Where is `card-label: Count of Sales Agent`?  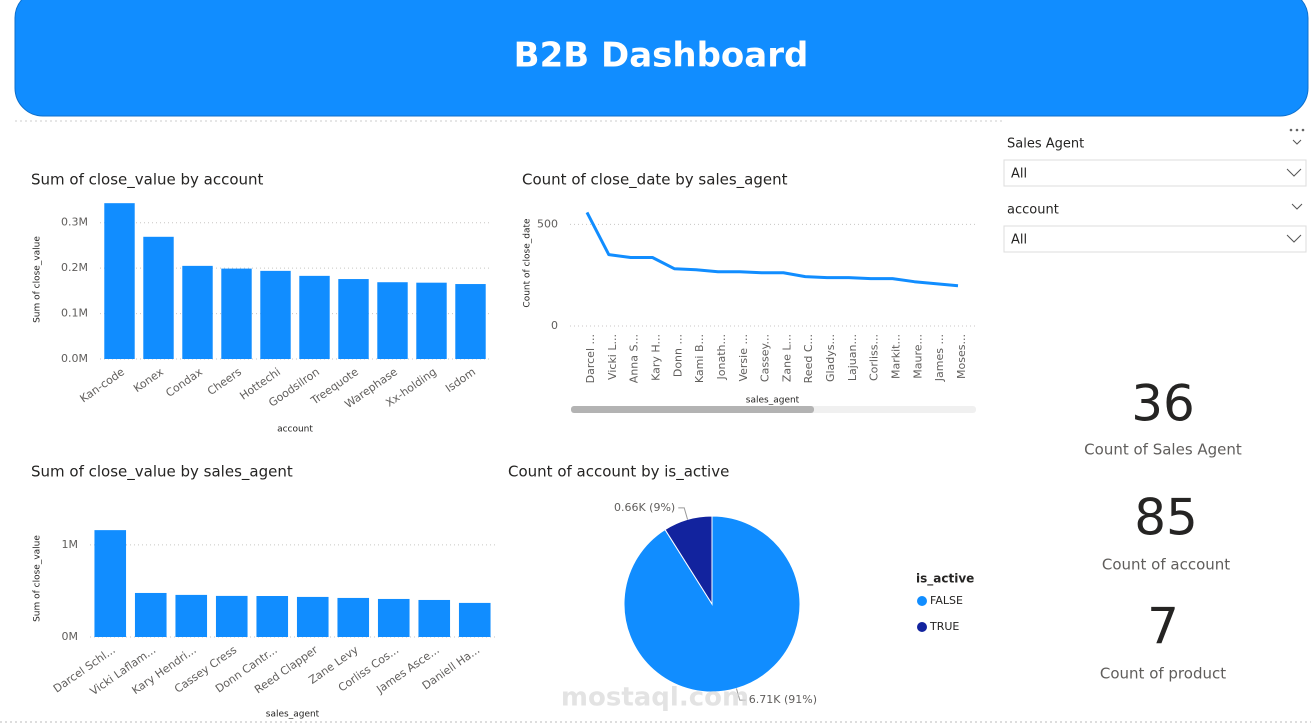
card-label: Count of Sales Agent is located at coordinates (1163, 450).